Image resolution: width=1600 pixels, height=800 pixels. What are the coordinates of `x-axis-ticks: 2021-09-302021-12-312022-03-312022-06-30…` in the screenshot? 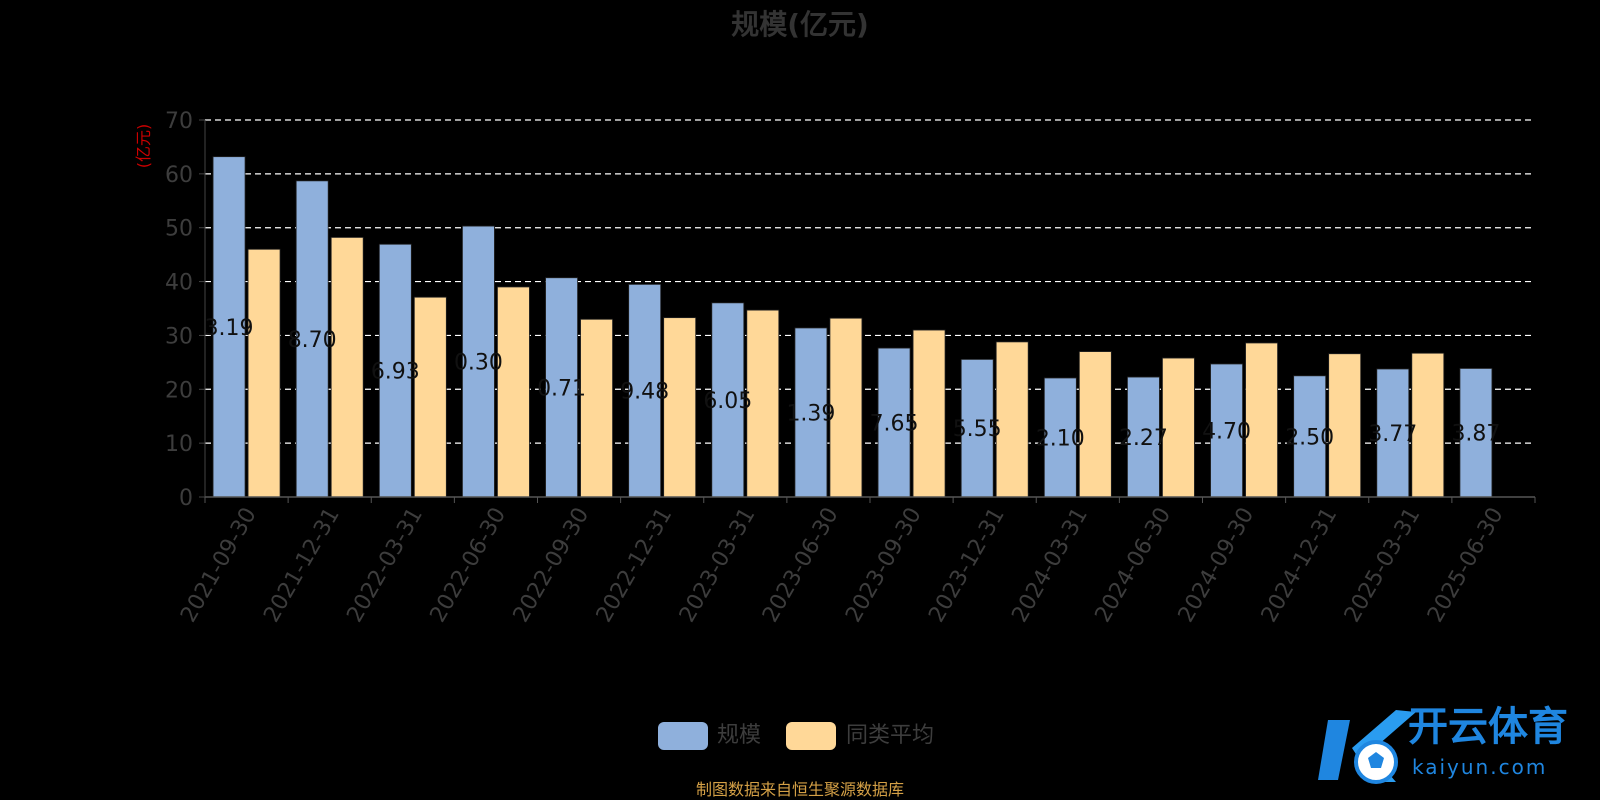 It's located at (856, 562).